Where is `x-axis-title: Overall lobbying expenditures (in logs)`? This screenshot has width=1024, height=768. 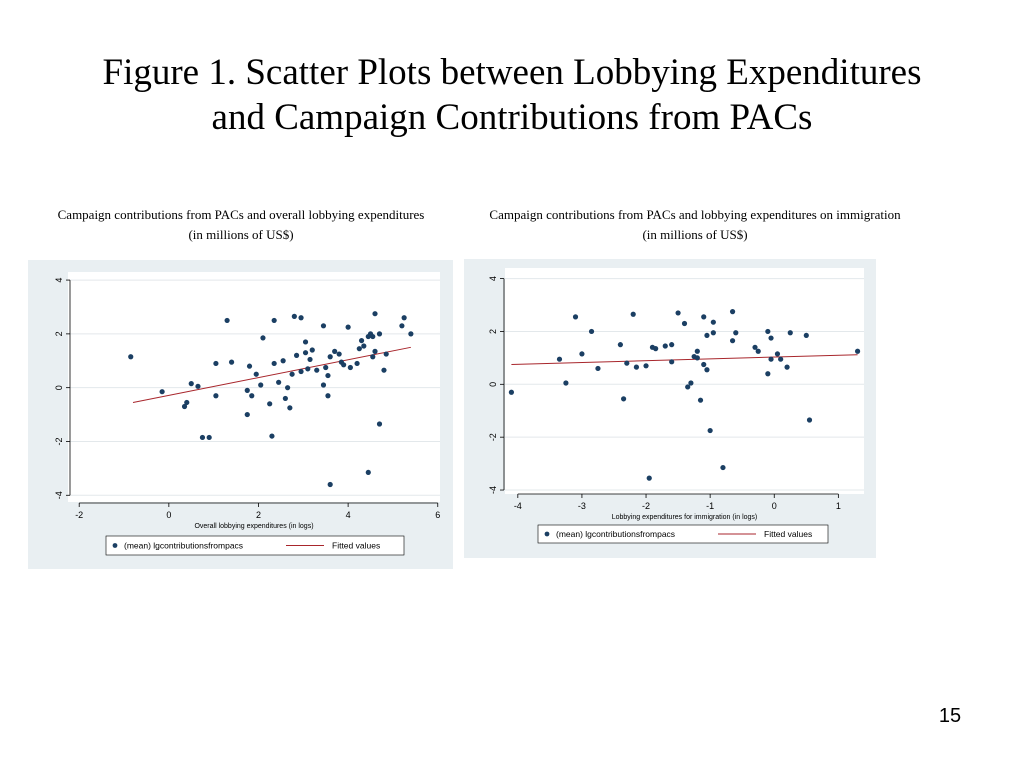 x-axis-title: Overall lobbying expenditures (in logs) is located at coordinates (253, 526).